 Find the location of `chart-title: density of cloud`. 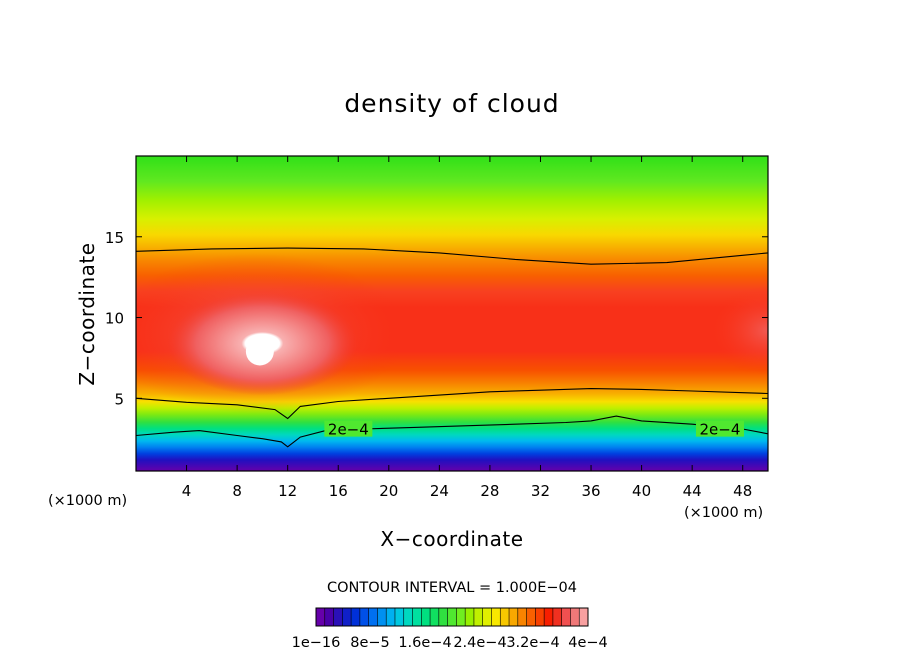

chart-title: density of cloud is located at coordinates (451, 103).